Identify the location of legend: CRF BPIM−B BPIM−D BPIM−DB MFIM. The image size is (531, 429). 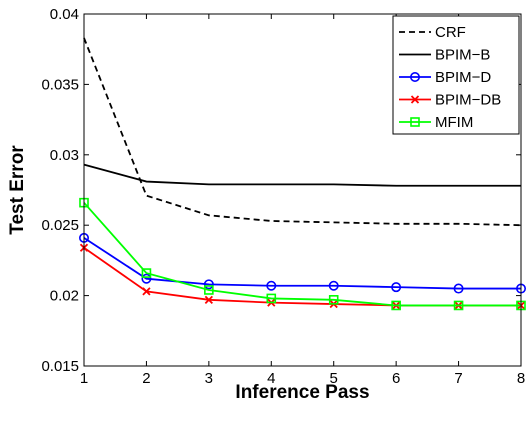
(456, 75).